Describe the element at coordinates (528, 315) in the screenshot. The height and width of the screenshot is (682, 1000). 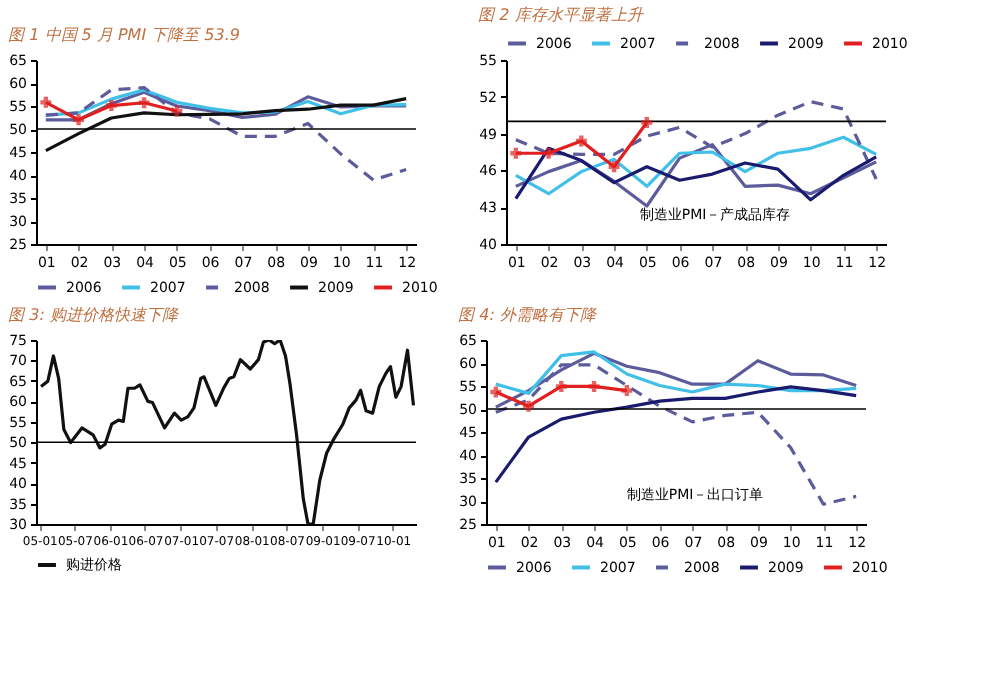
I see `chart-title: 图 4: 外需略有下降` at that location.